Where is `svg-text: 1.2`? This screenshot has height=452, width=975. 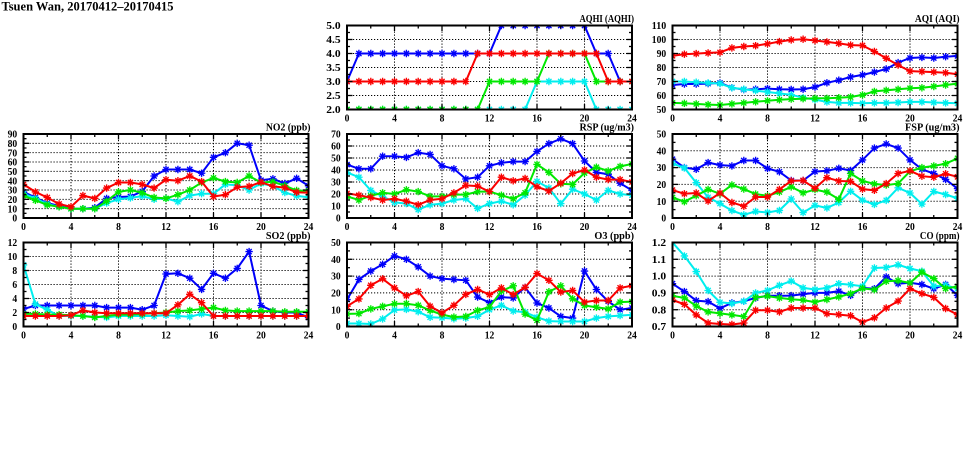
svg-text: 1.2 is located at coordinates (659, 243).